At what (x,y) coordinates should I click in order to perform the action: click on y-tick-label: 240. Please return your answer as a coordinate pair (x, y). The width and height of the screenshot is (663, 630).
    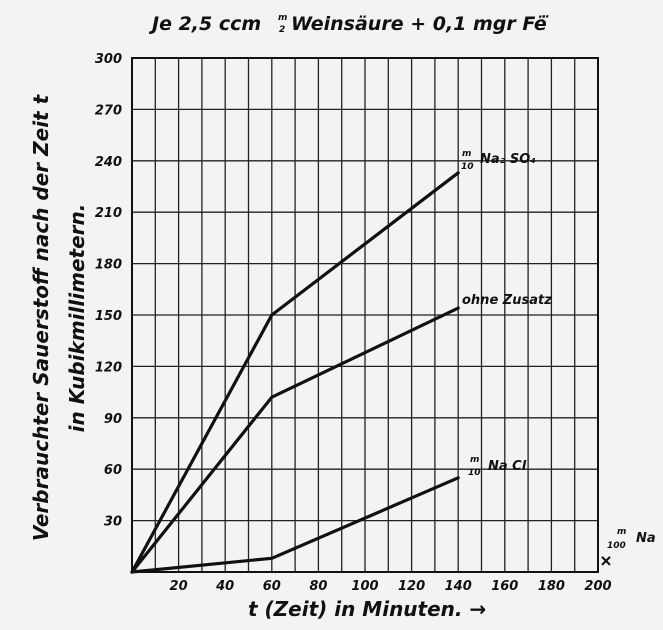
    Looking at the image, I should click on (108, 162).